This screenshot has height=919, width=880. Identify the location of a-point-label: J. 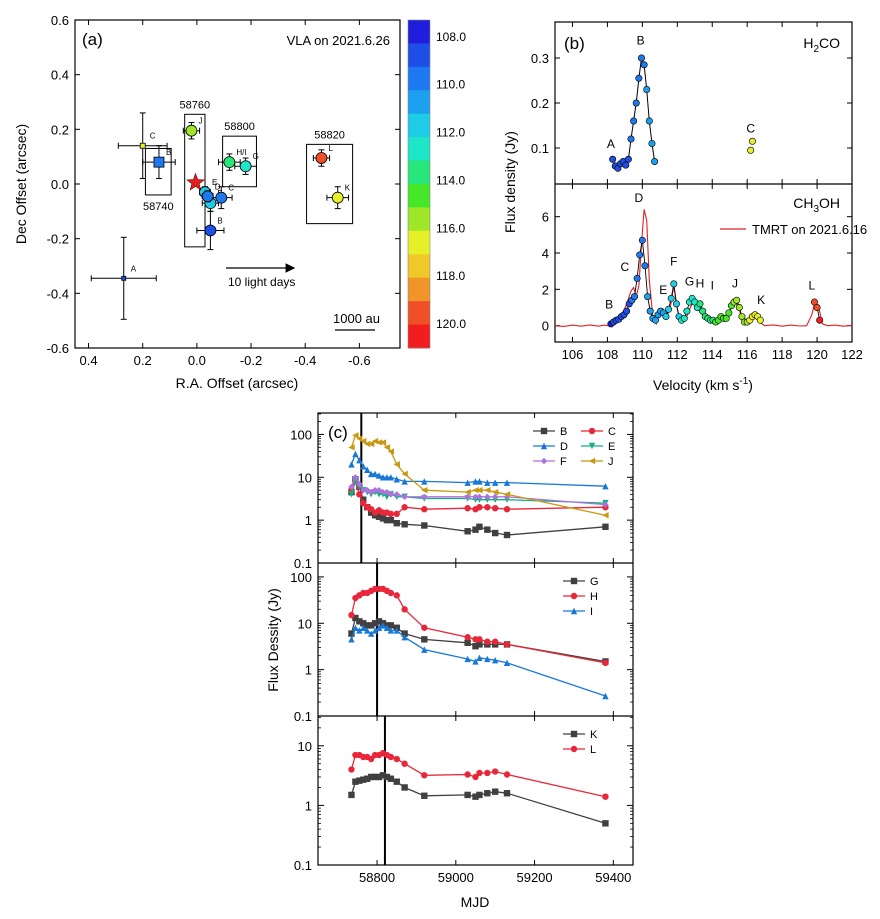
(200, 121).